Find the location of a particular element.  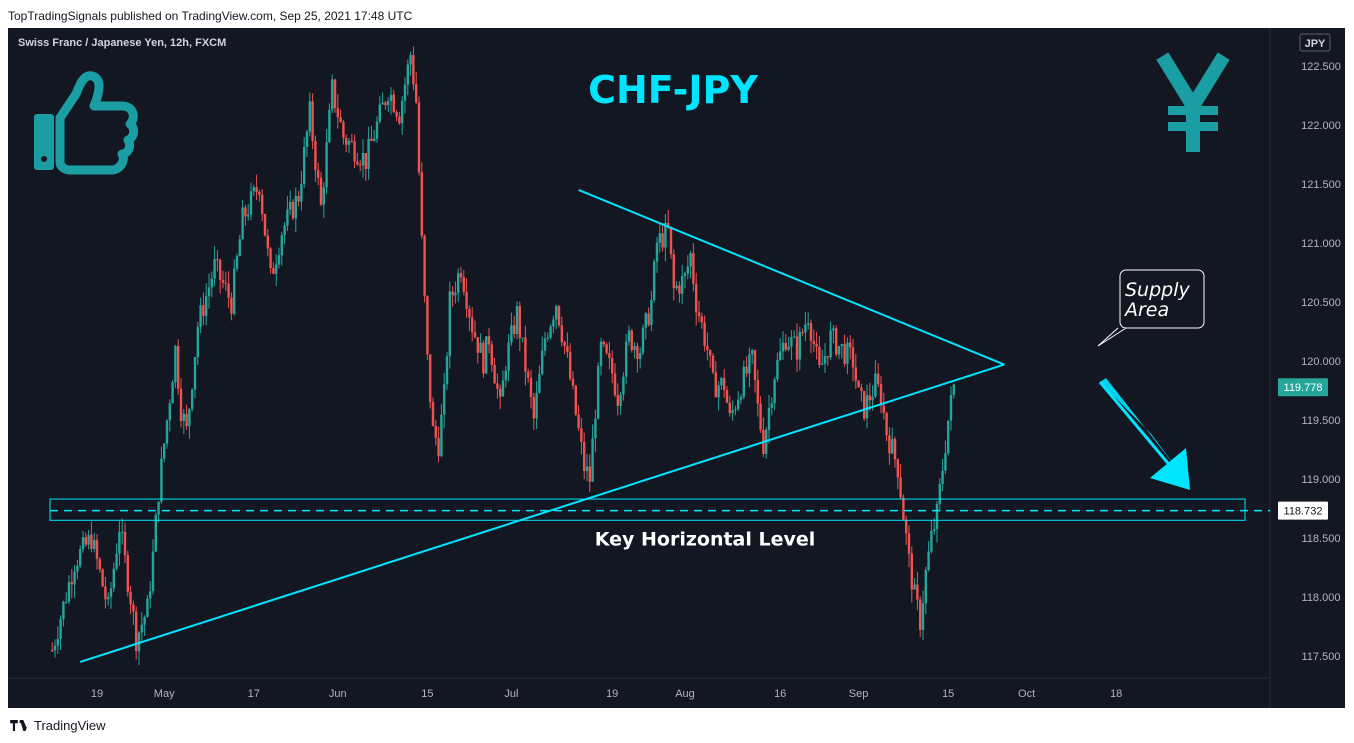

x-tick-label: Aug is located at coordinates (685, 694).